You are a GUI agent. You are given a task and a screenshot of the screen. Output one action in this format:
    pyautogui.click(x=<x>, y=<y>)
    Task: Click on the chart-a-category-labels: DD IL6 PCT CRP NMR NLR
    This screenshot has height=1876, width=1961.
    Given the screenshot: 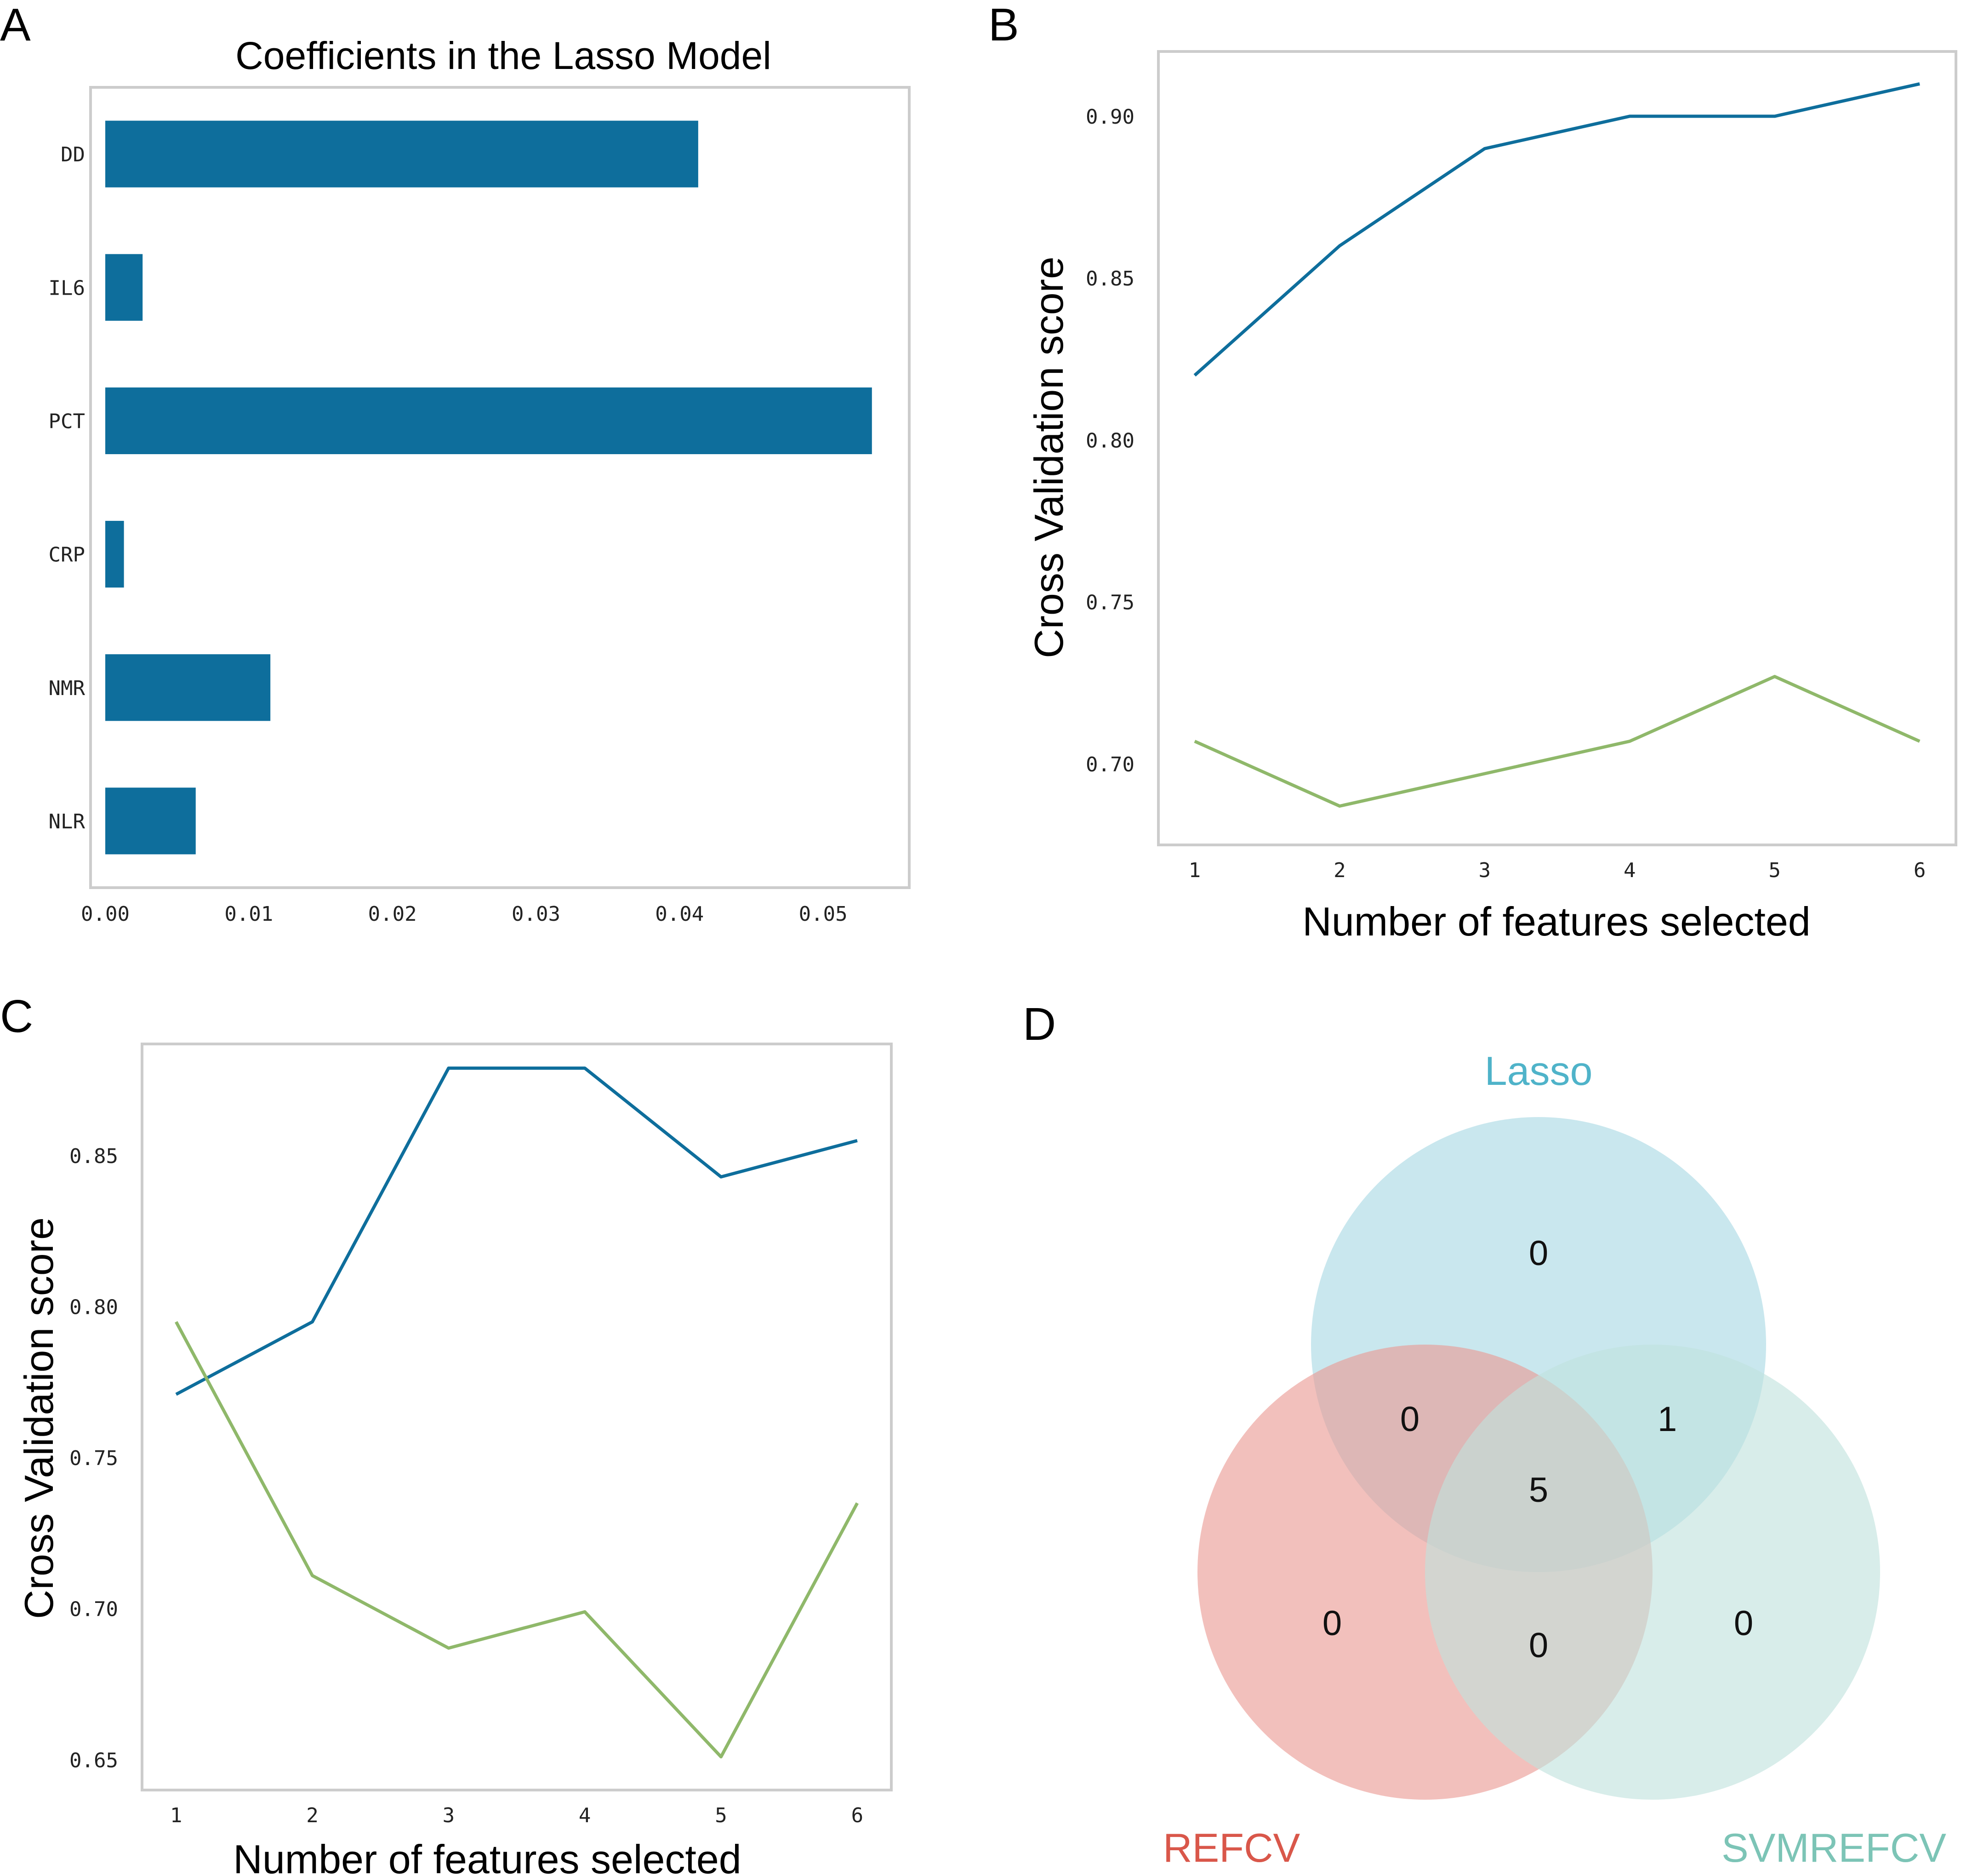 What is the action you would take?
    pyautogui.click(x=67, y=488)
    